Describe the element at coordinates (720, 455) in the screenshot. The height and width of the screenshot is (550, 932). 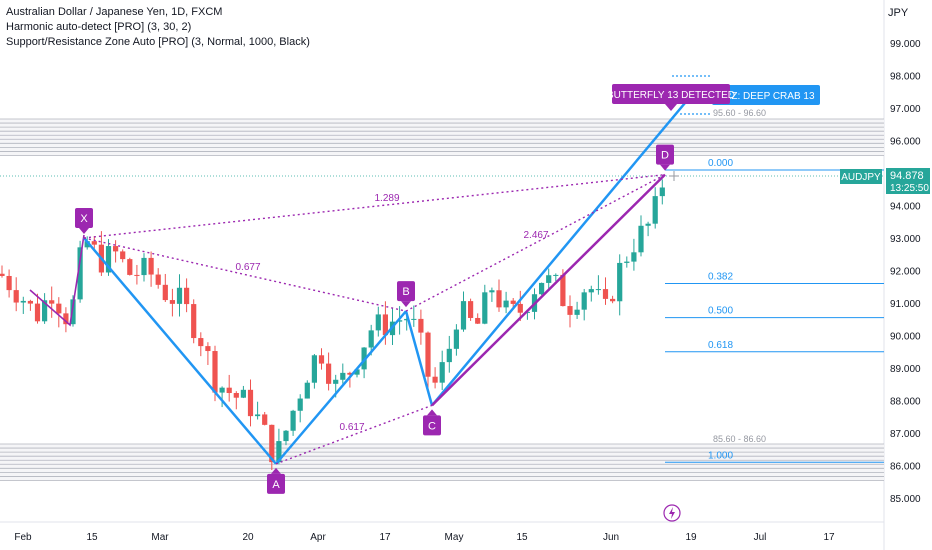
I see `fib-level-label: 1.000` at that location.